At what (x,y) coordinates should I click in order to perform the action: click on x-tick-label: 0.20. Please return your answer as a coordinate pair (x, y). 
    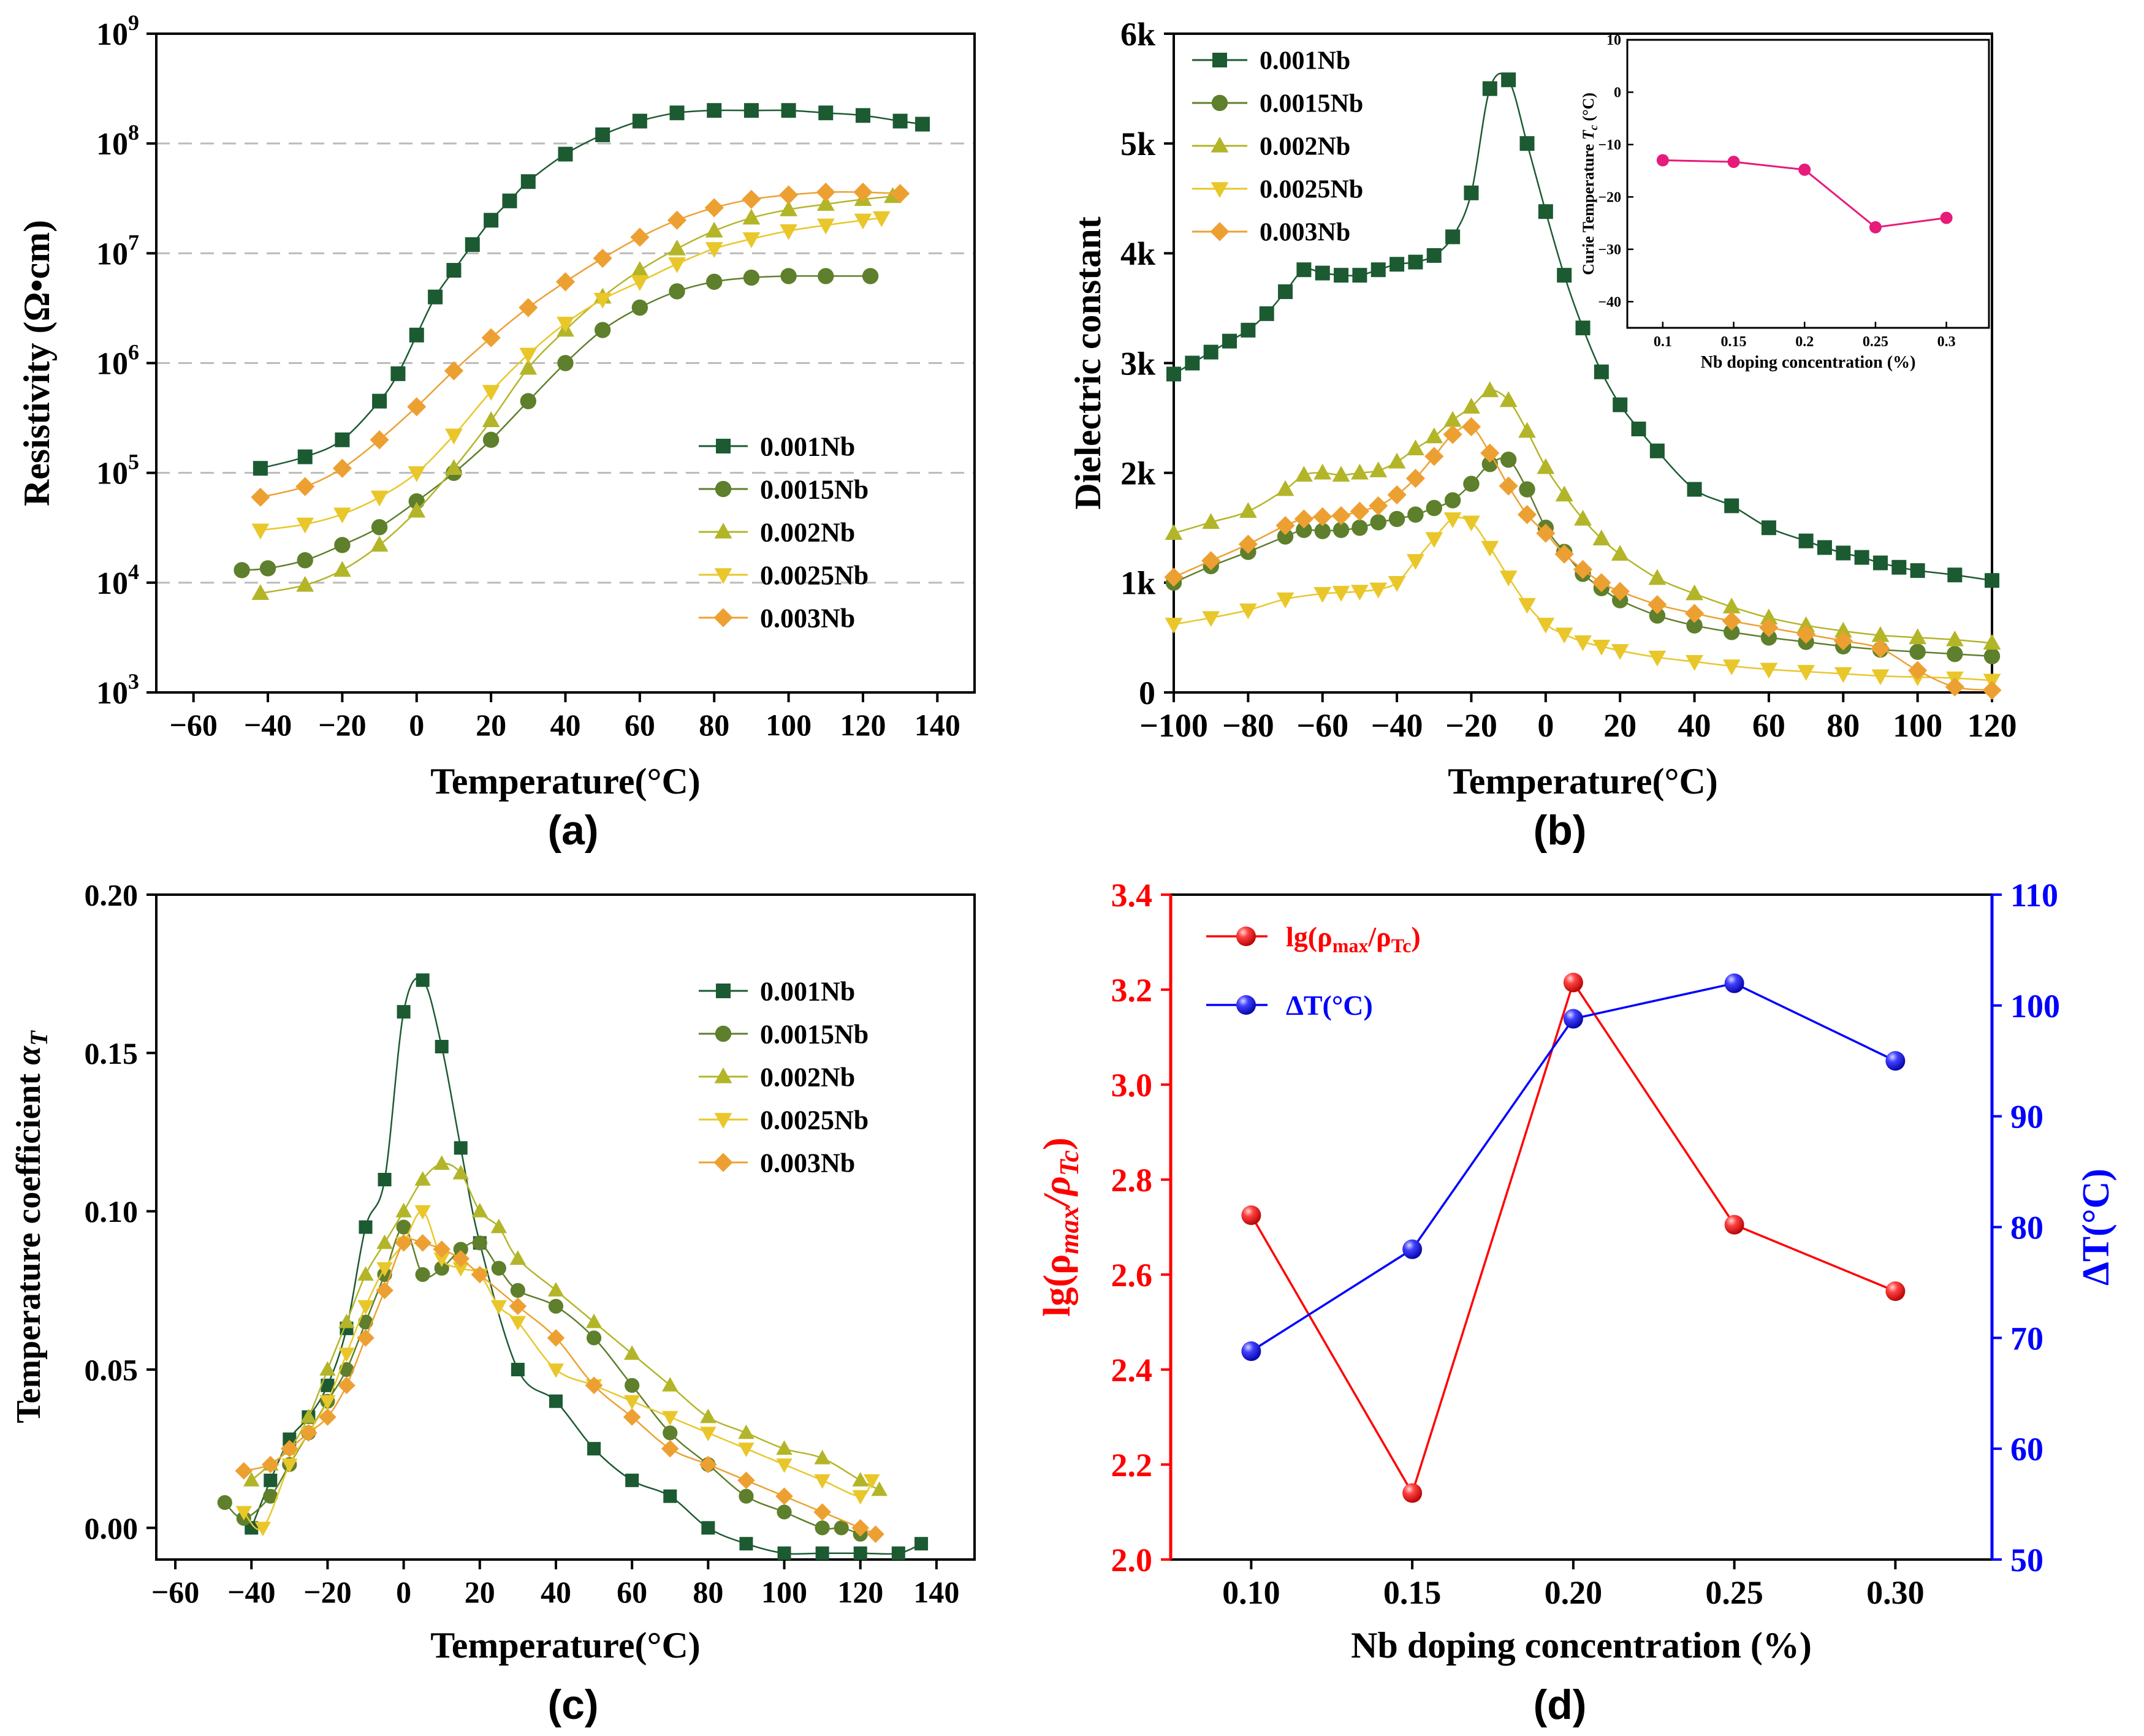
    Looking at the image, I should click on (1574, 1592).